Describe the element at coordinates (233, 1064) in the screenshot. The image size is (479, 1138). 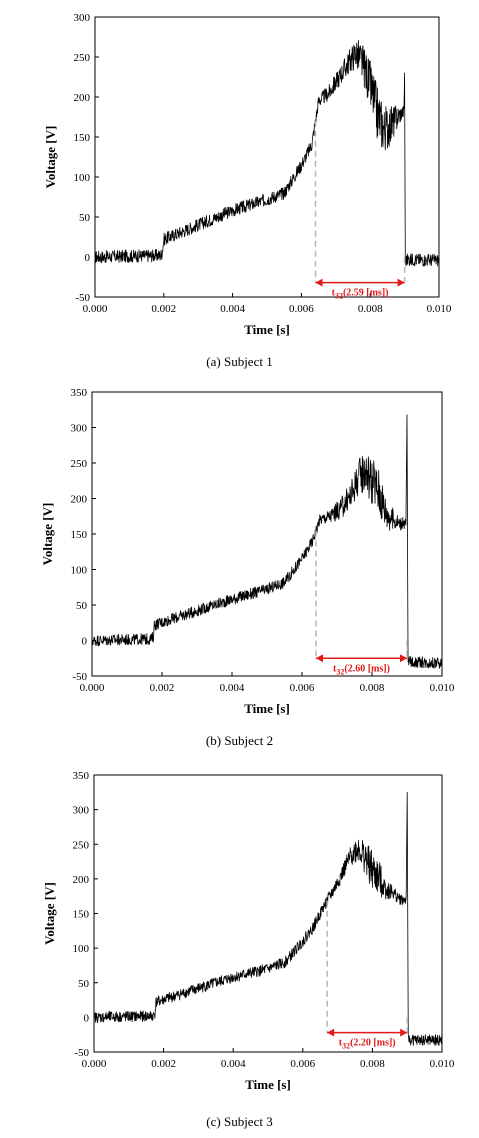
I see `c3-x-tick-label: 0.004` at that location.